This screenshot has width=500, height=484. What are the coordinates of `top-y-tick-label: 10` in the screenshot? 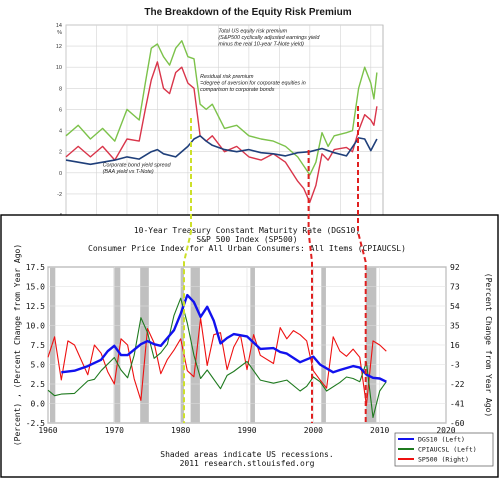 It's located at (59, 68).